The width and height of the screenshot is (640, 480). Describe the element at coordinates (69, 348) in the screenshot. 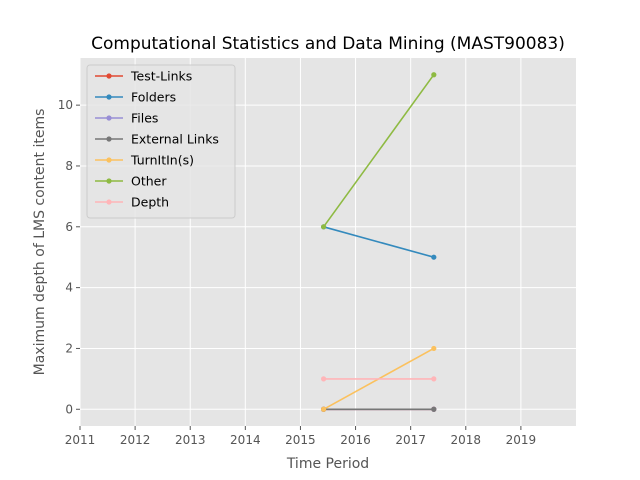

I see `y-tick-label: 2` at that location.